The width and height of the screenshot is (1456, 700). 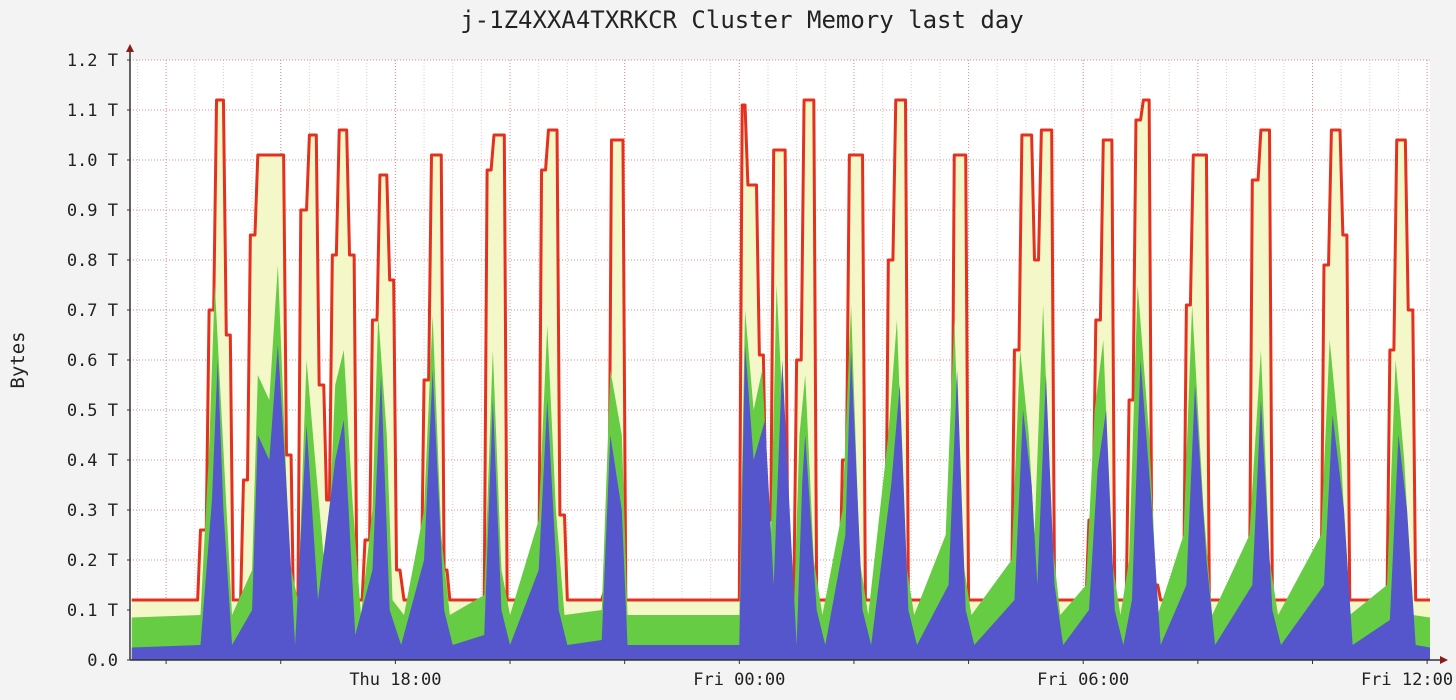 I want to click on y-tick-label: 0.3 T, so click(x=92, y=511).